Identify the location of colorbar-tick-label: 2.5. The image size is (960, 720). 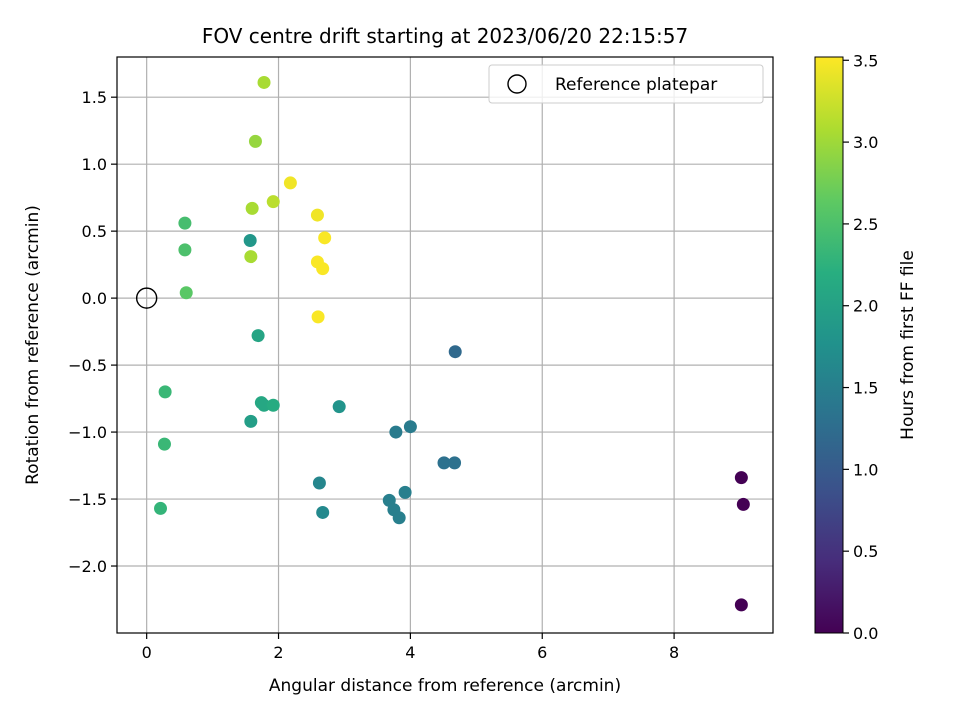
(865, 224).